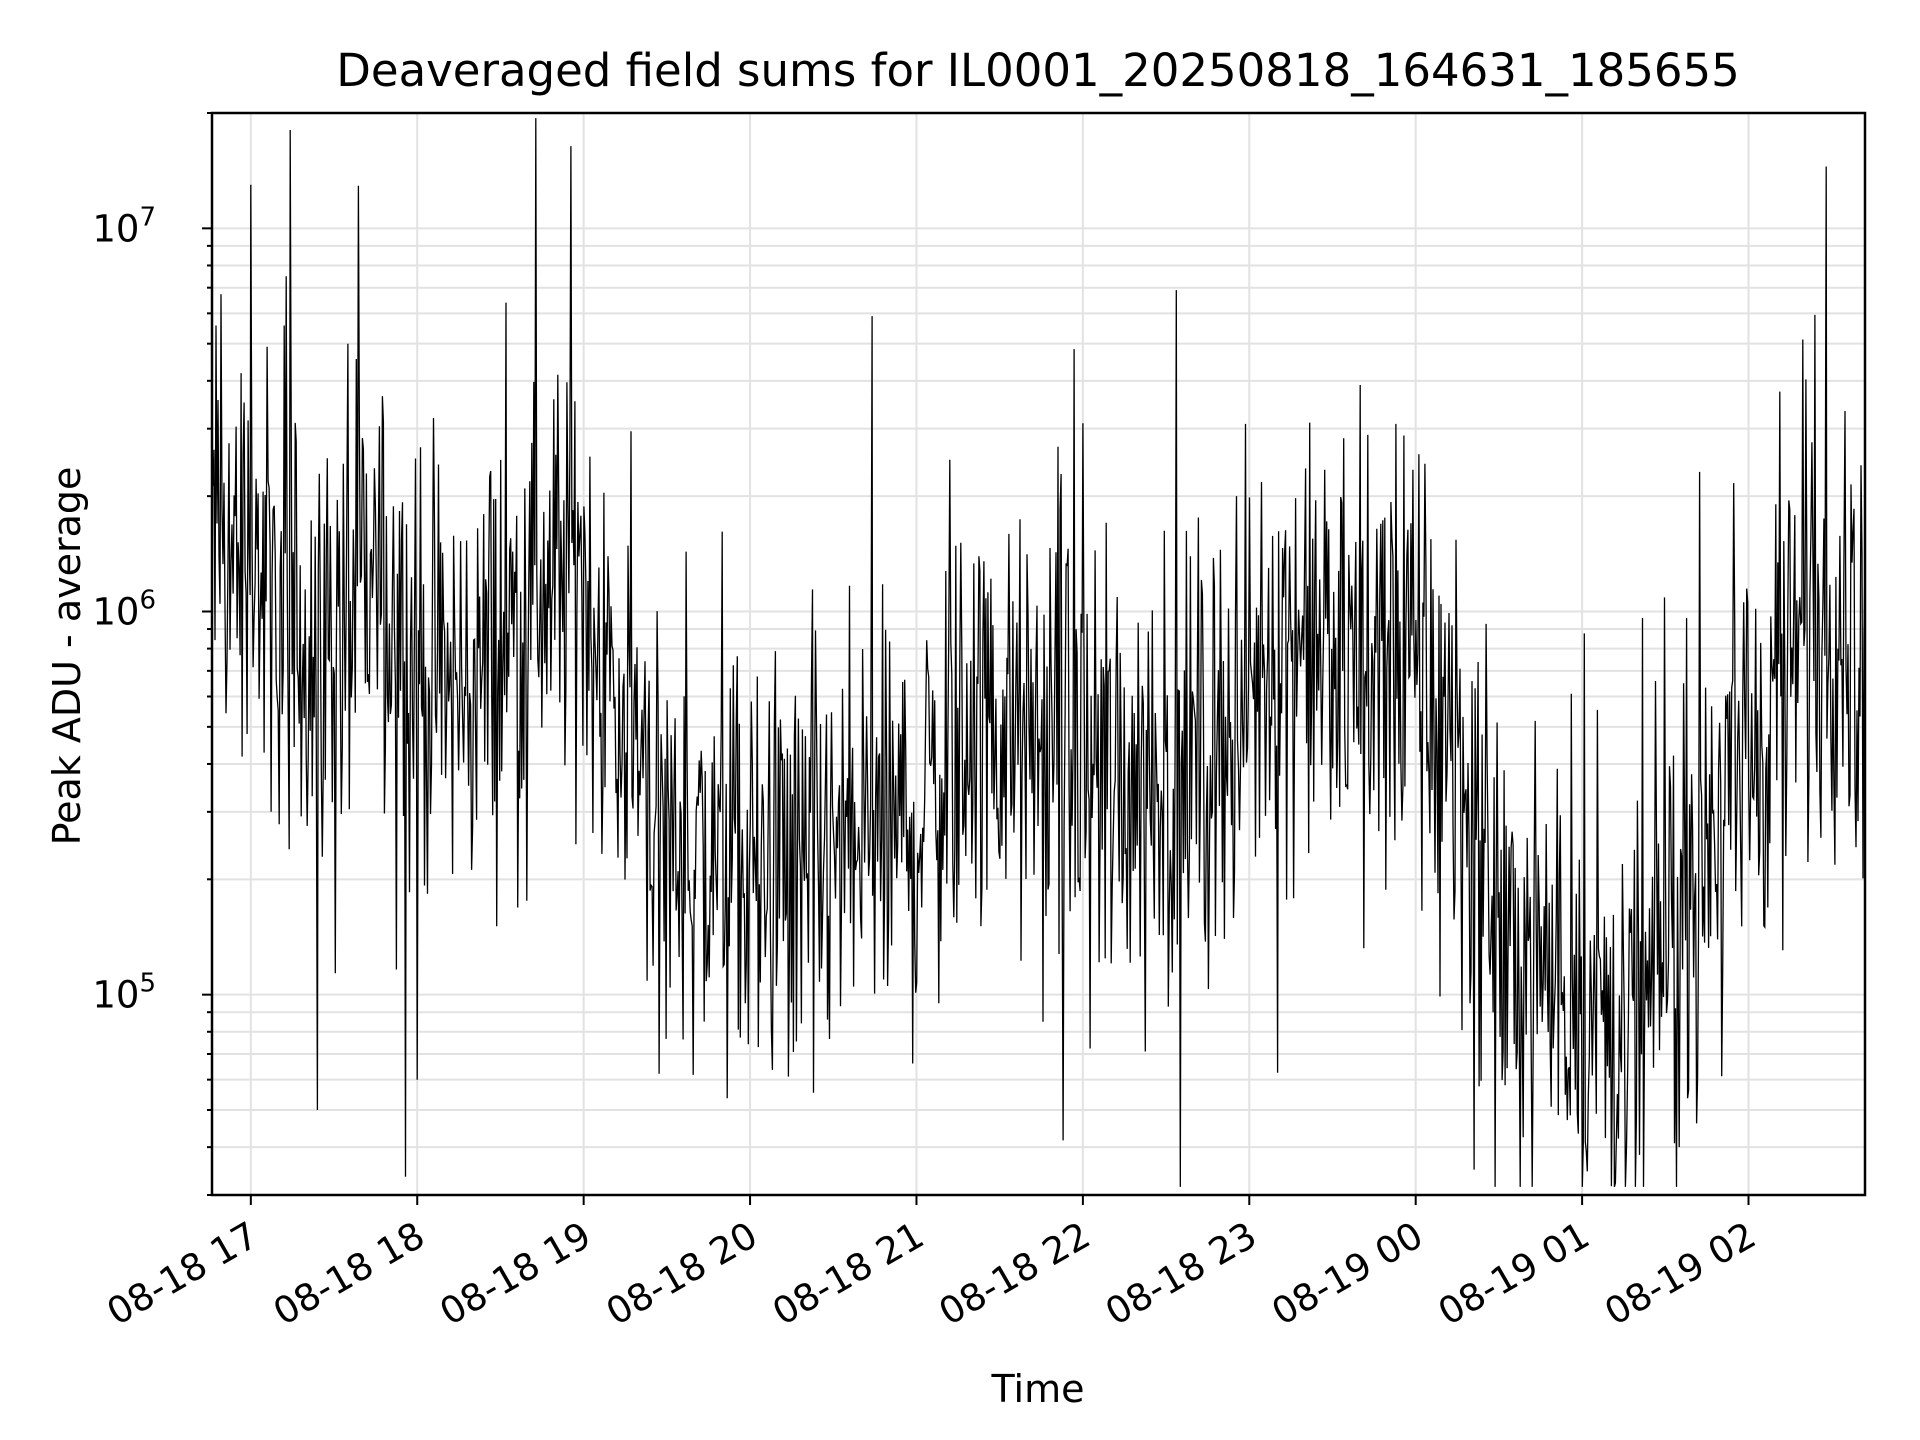 The height and width of the screenshot is (1440, 1920). Describe the element at coordinates (152, 654) in the screenshot. I see `y-axis: 105 106 107` at that location.